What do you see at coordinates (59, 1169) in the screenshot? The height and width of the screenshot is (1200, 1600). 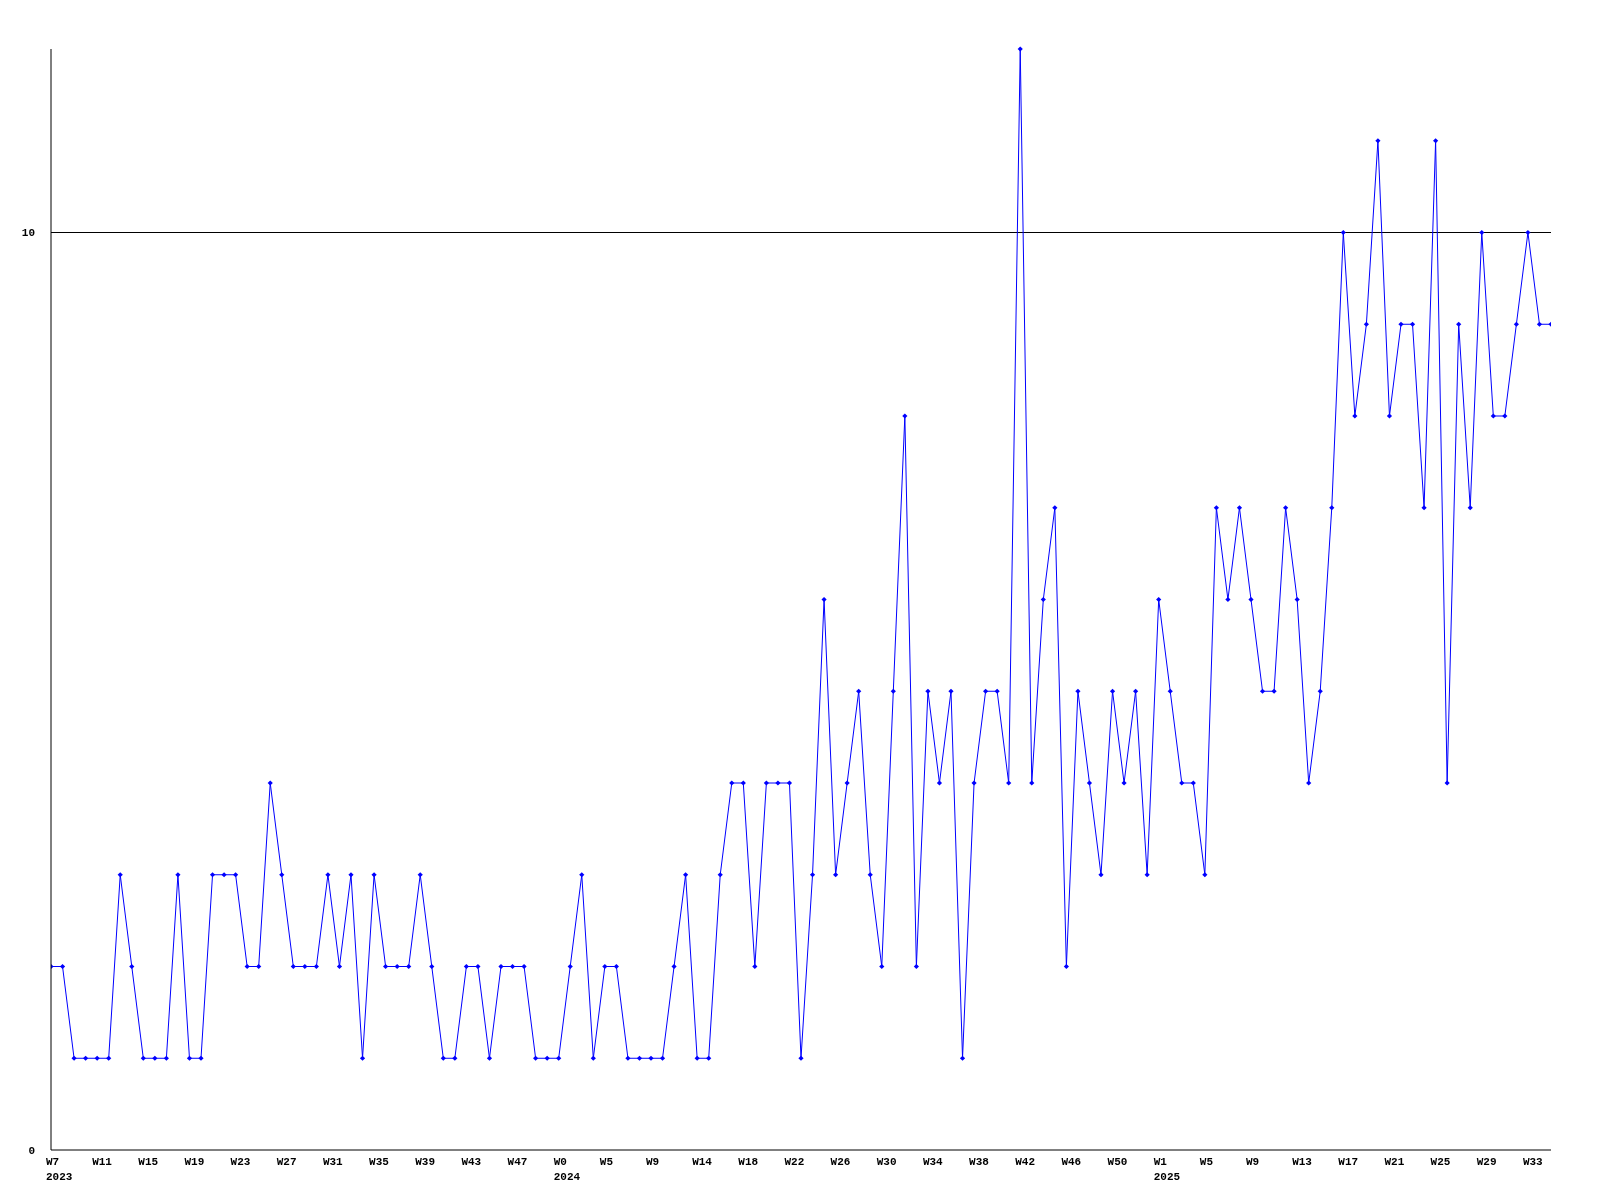 I see `x-tick-label: W7 2023` at bounding box center [59, 1169].